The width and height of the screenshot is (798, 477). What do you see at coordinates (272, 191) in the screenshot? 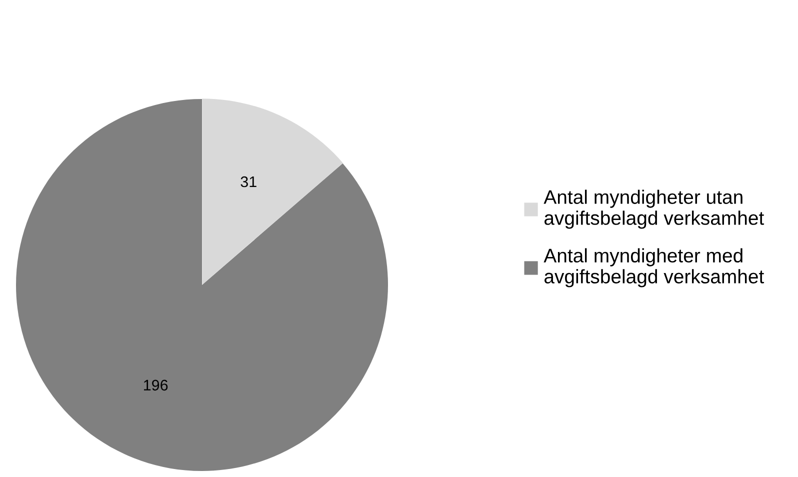
I see `pie-slice` at bounding box center [272, 191].